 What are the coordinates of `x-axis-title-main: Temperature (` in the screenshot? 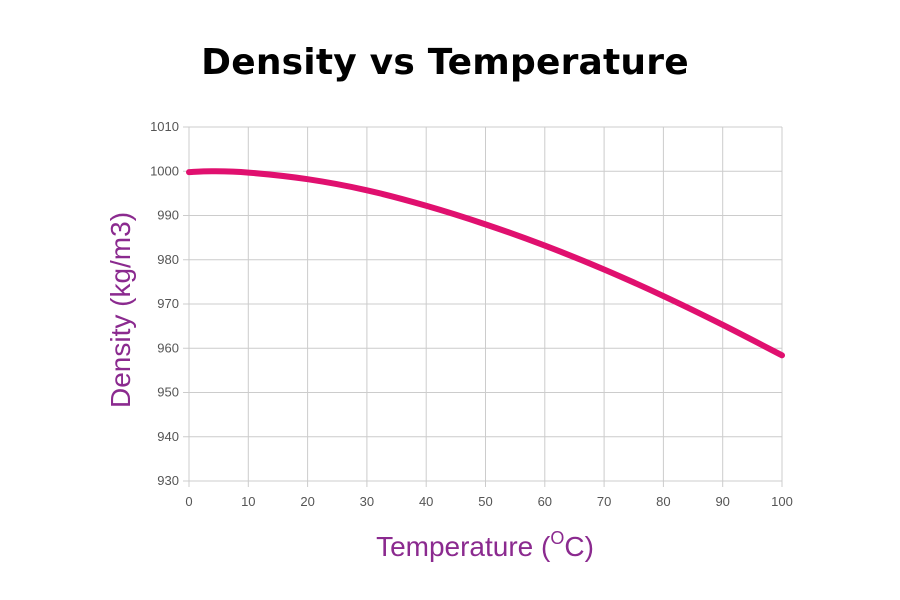 It's located at (463, 546).